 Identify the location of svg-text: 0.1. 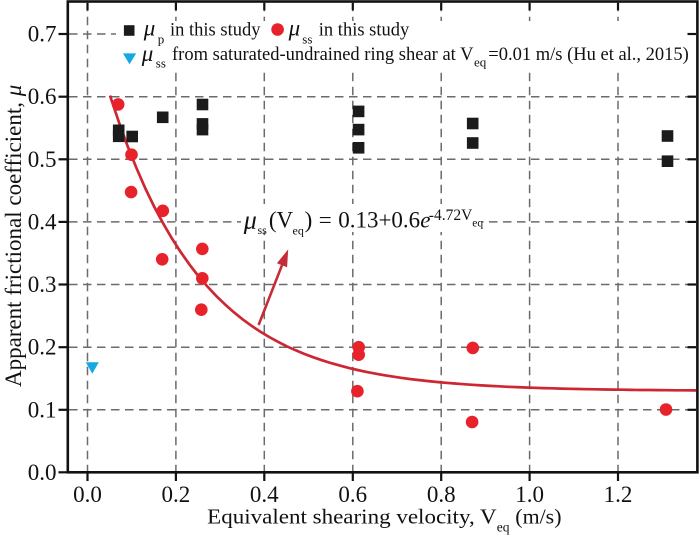
(42, 409).